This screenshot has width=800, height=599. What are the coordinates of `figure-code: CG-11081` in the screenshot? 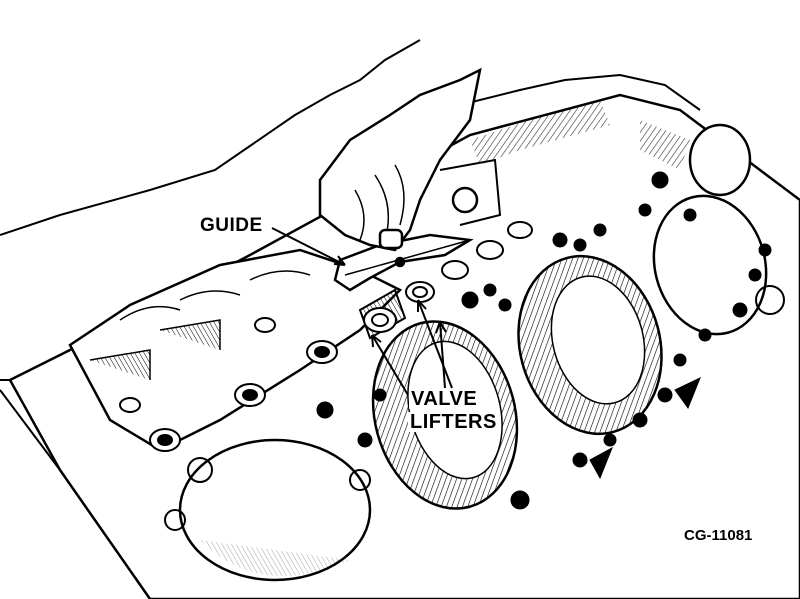 It's located at (718, 535).